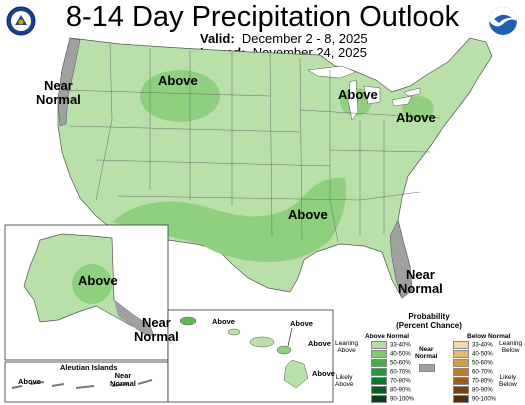  I want to click on label-northeast-above: Above, so click(416, 117).